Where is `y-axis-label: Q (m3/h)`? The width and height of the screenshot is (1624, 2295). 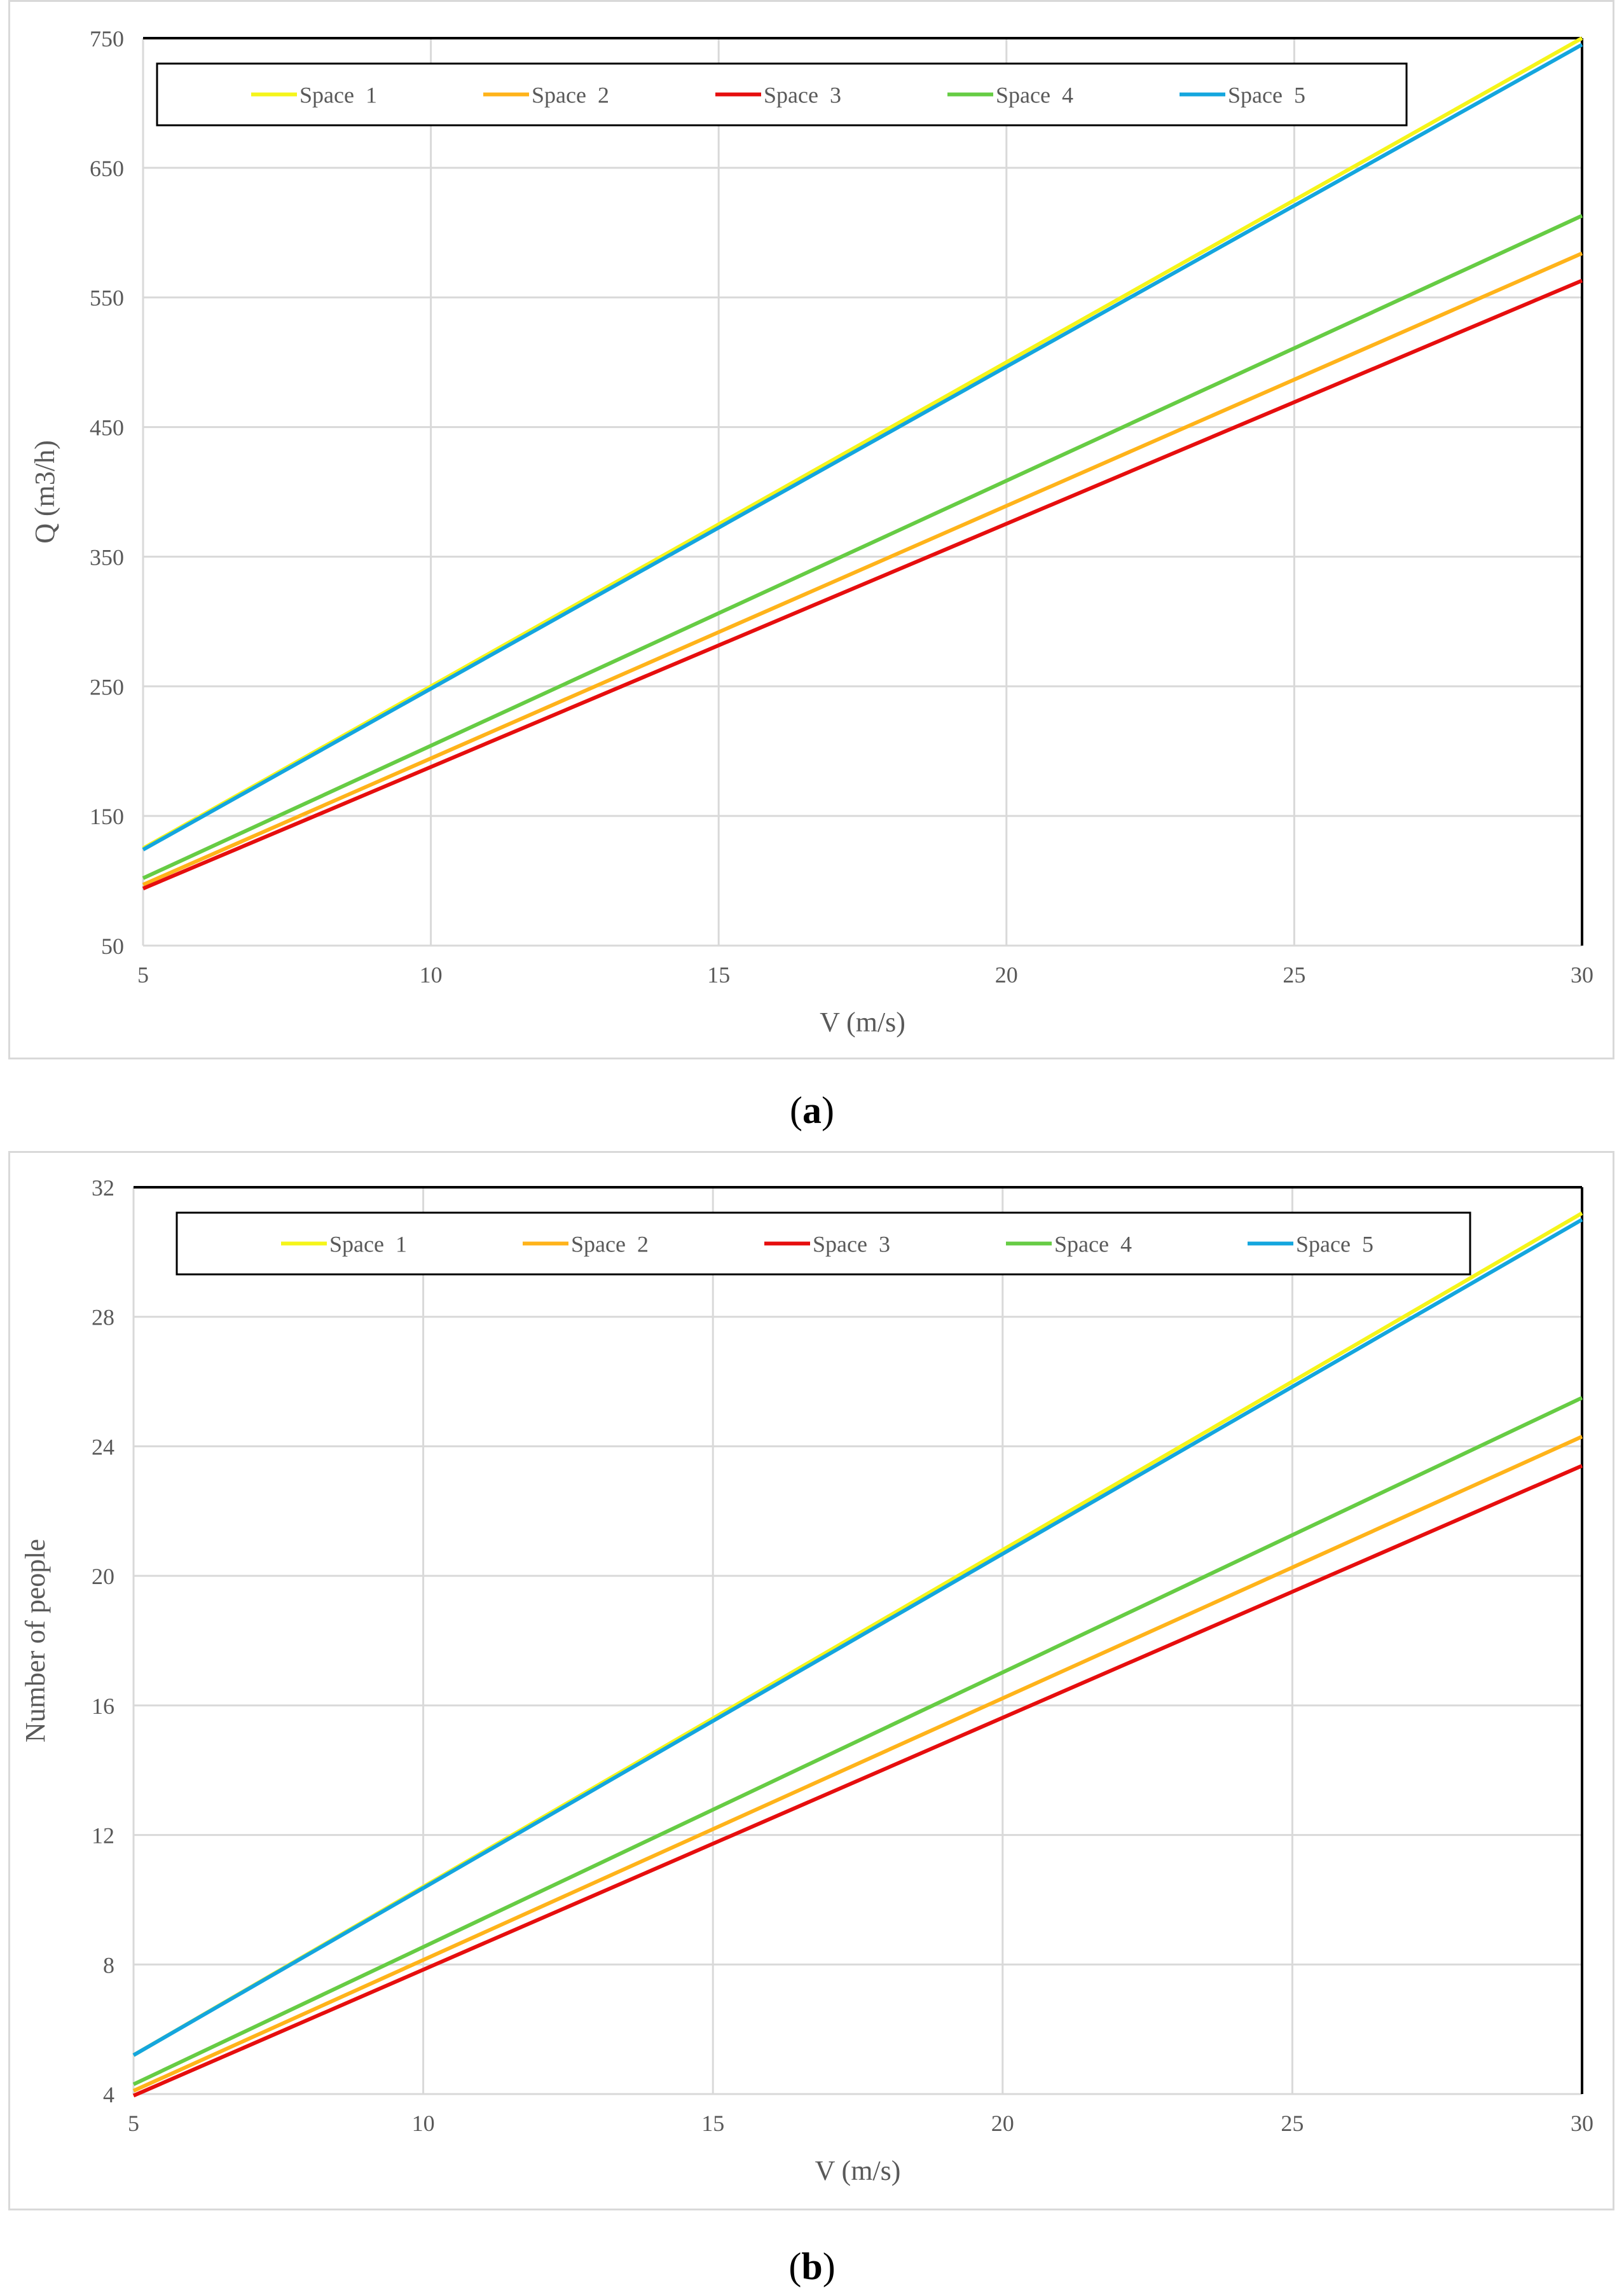
y-axis-label: Q (m3/h) is located at coordinates (44, 492).